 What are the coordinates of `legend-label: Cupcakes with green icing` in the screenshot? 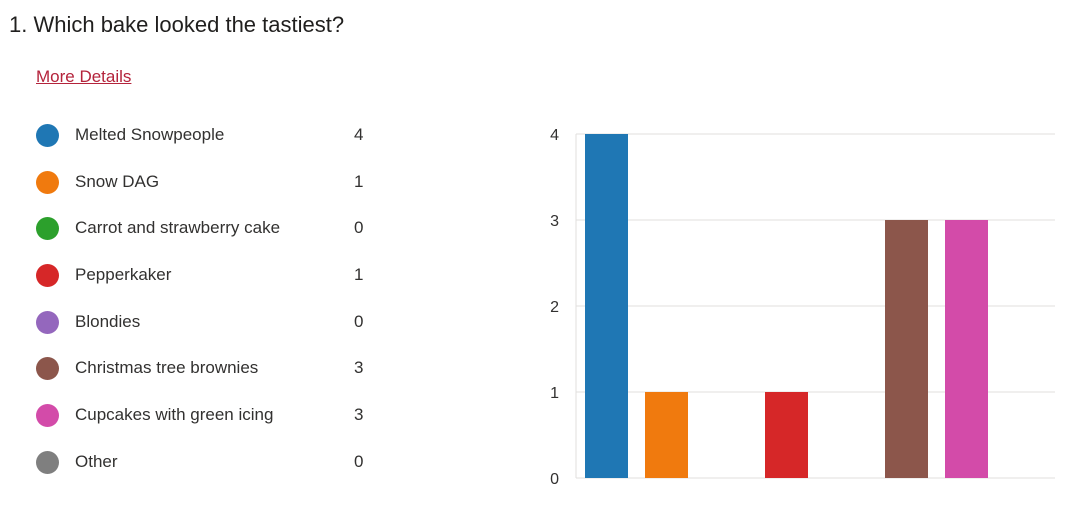 It's located at (174, 415).